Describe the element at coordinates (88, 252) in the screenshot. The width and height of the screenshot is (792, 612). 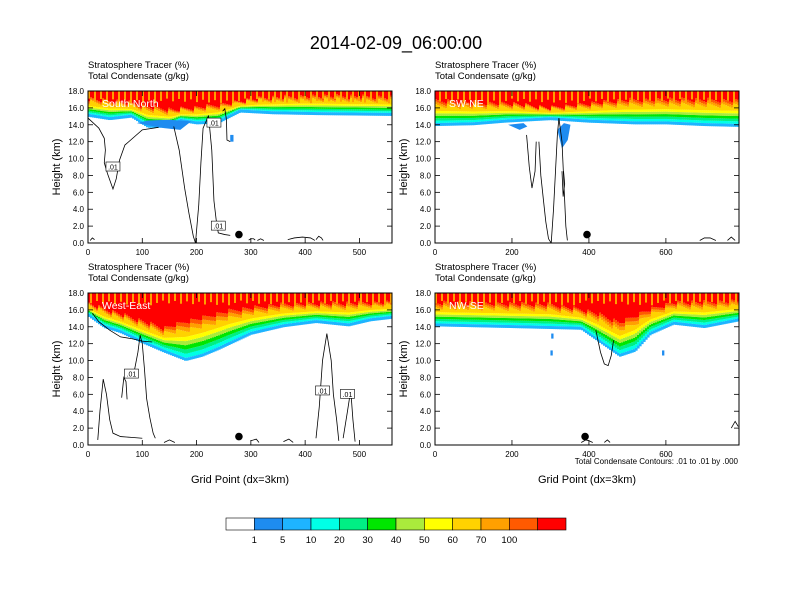
I see `x-tick-label: 0` at that location.